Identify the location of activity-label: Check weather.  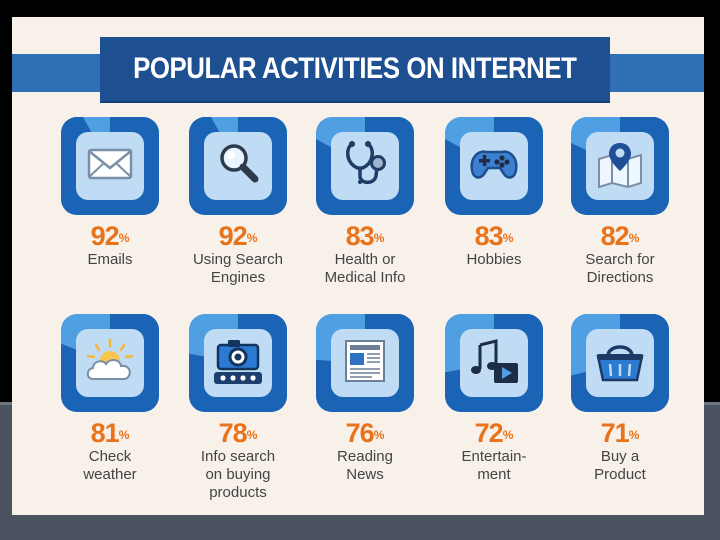
(110, 465).